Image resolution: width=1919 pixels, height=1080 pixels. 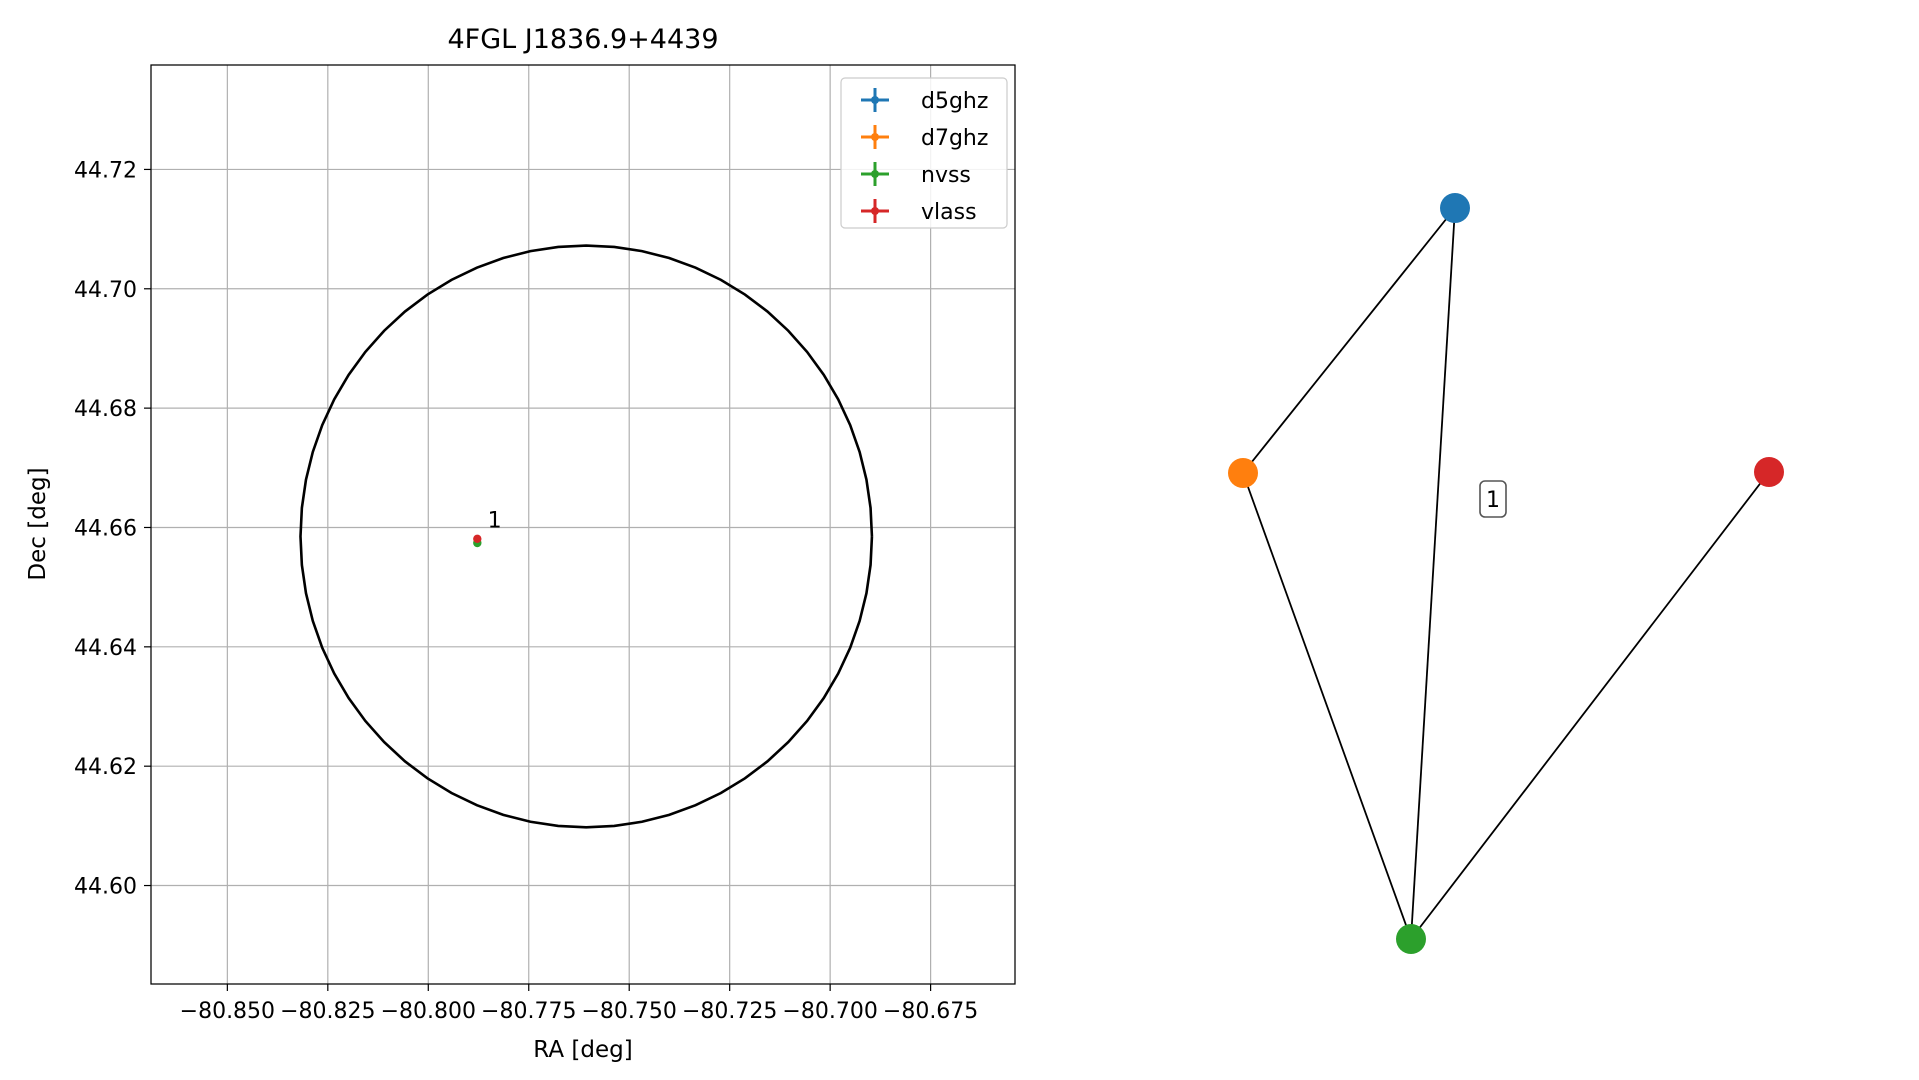 I want to click on legend-label-vlass: vlass, so click(x=949, y=212).